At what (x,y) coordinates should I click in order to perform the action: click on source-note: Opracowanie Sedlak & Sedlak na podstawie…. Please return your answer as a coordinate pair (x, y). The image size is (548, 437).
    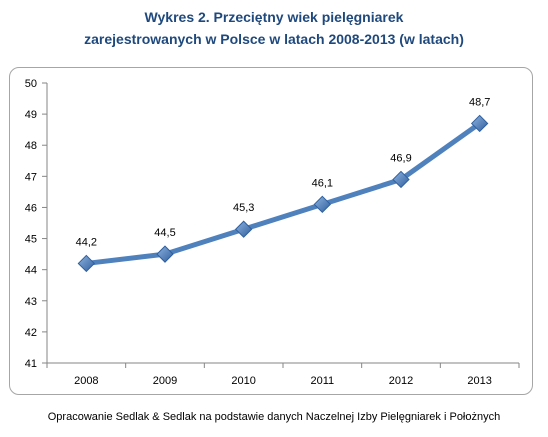
    Looking at the image, I should click on (274, 417).